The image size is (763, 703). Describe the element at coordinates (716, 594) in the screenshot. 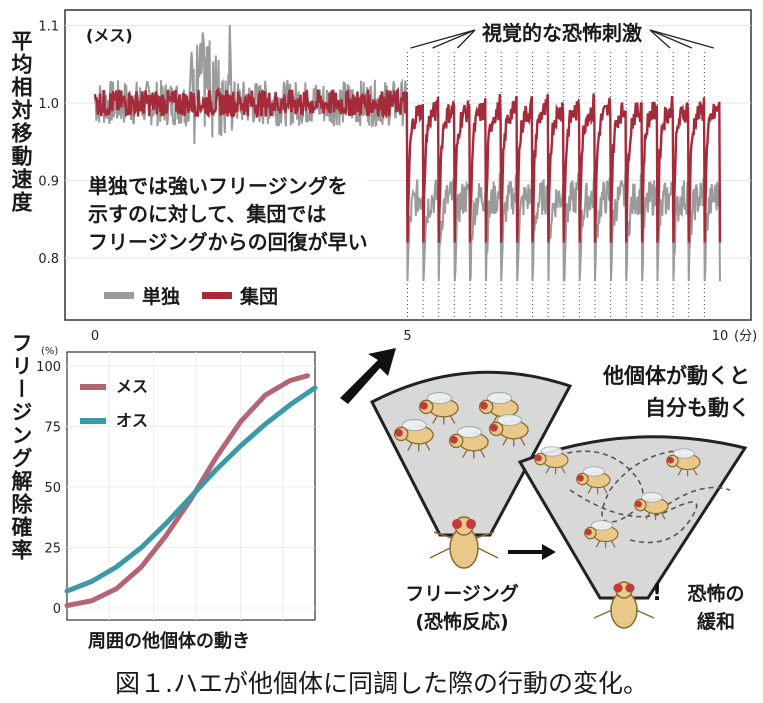

I see `relief-label-line-1: 恐怖の` at that location.